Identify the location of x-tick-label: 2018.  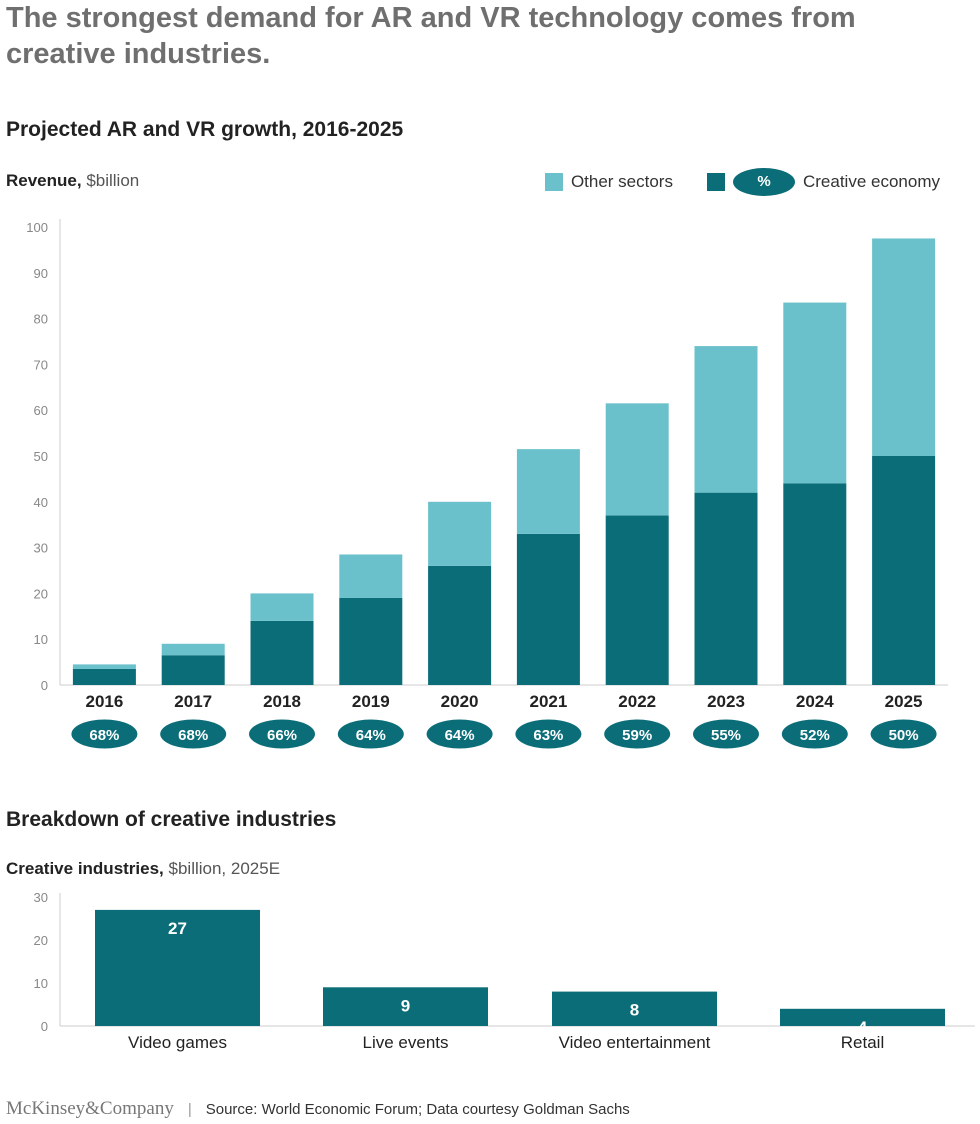
(282, 701).